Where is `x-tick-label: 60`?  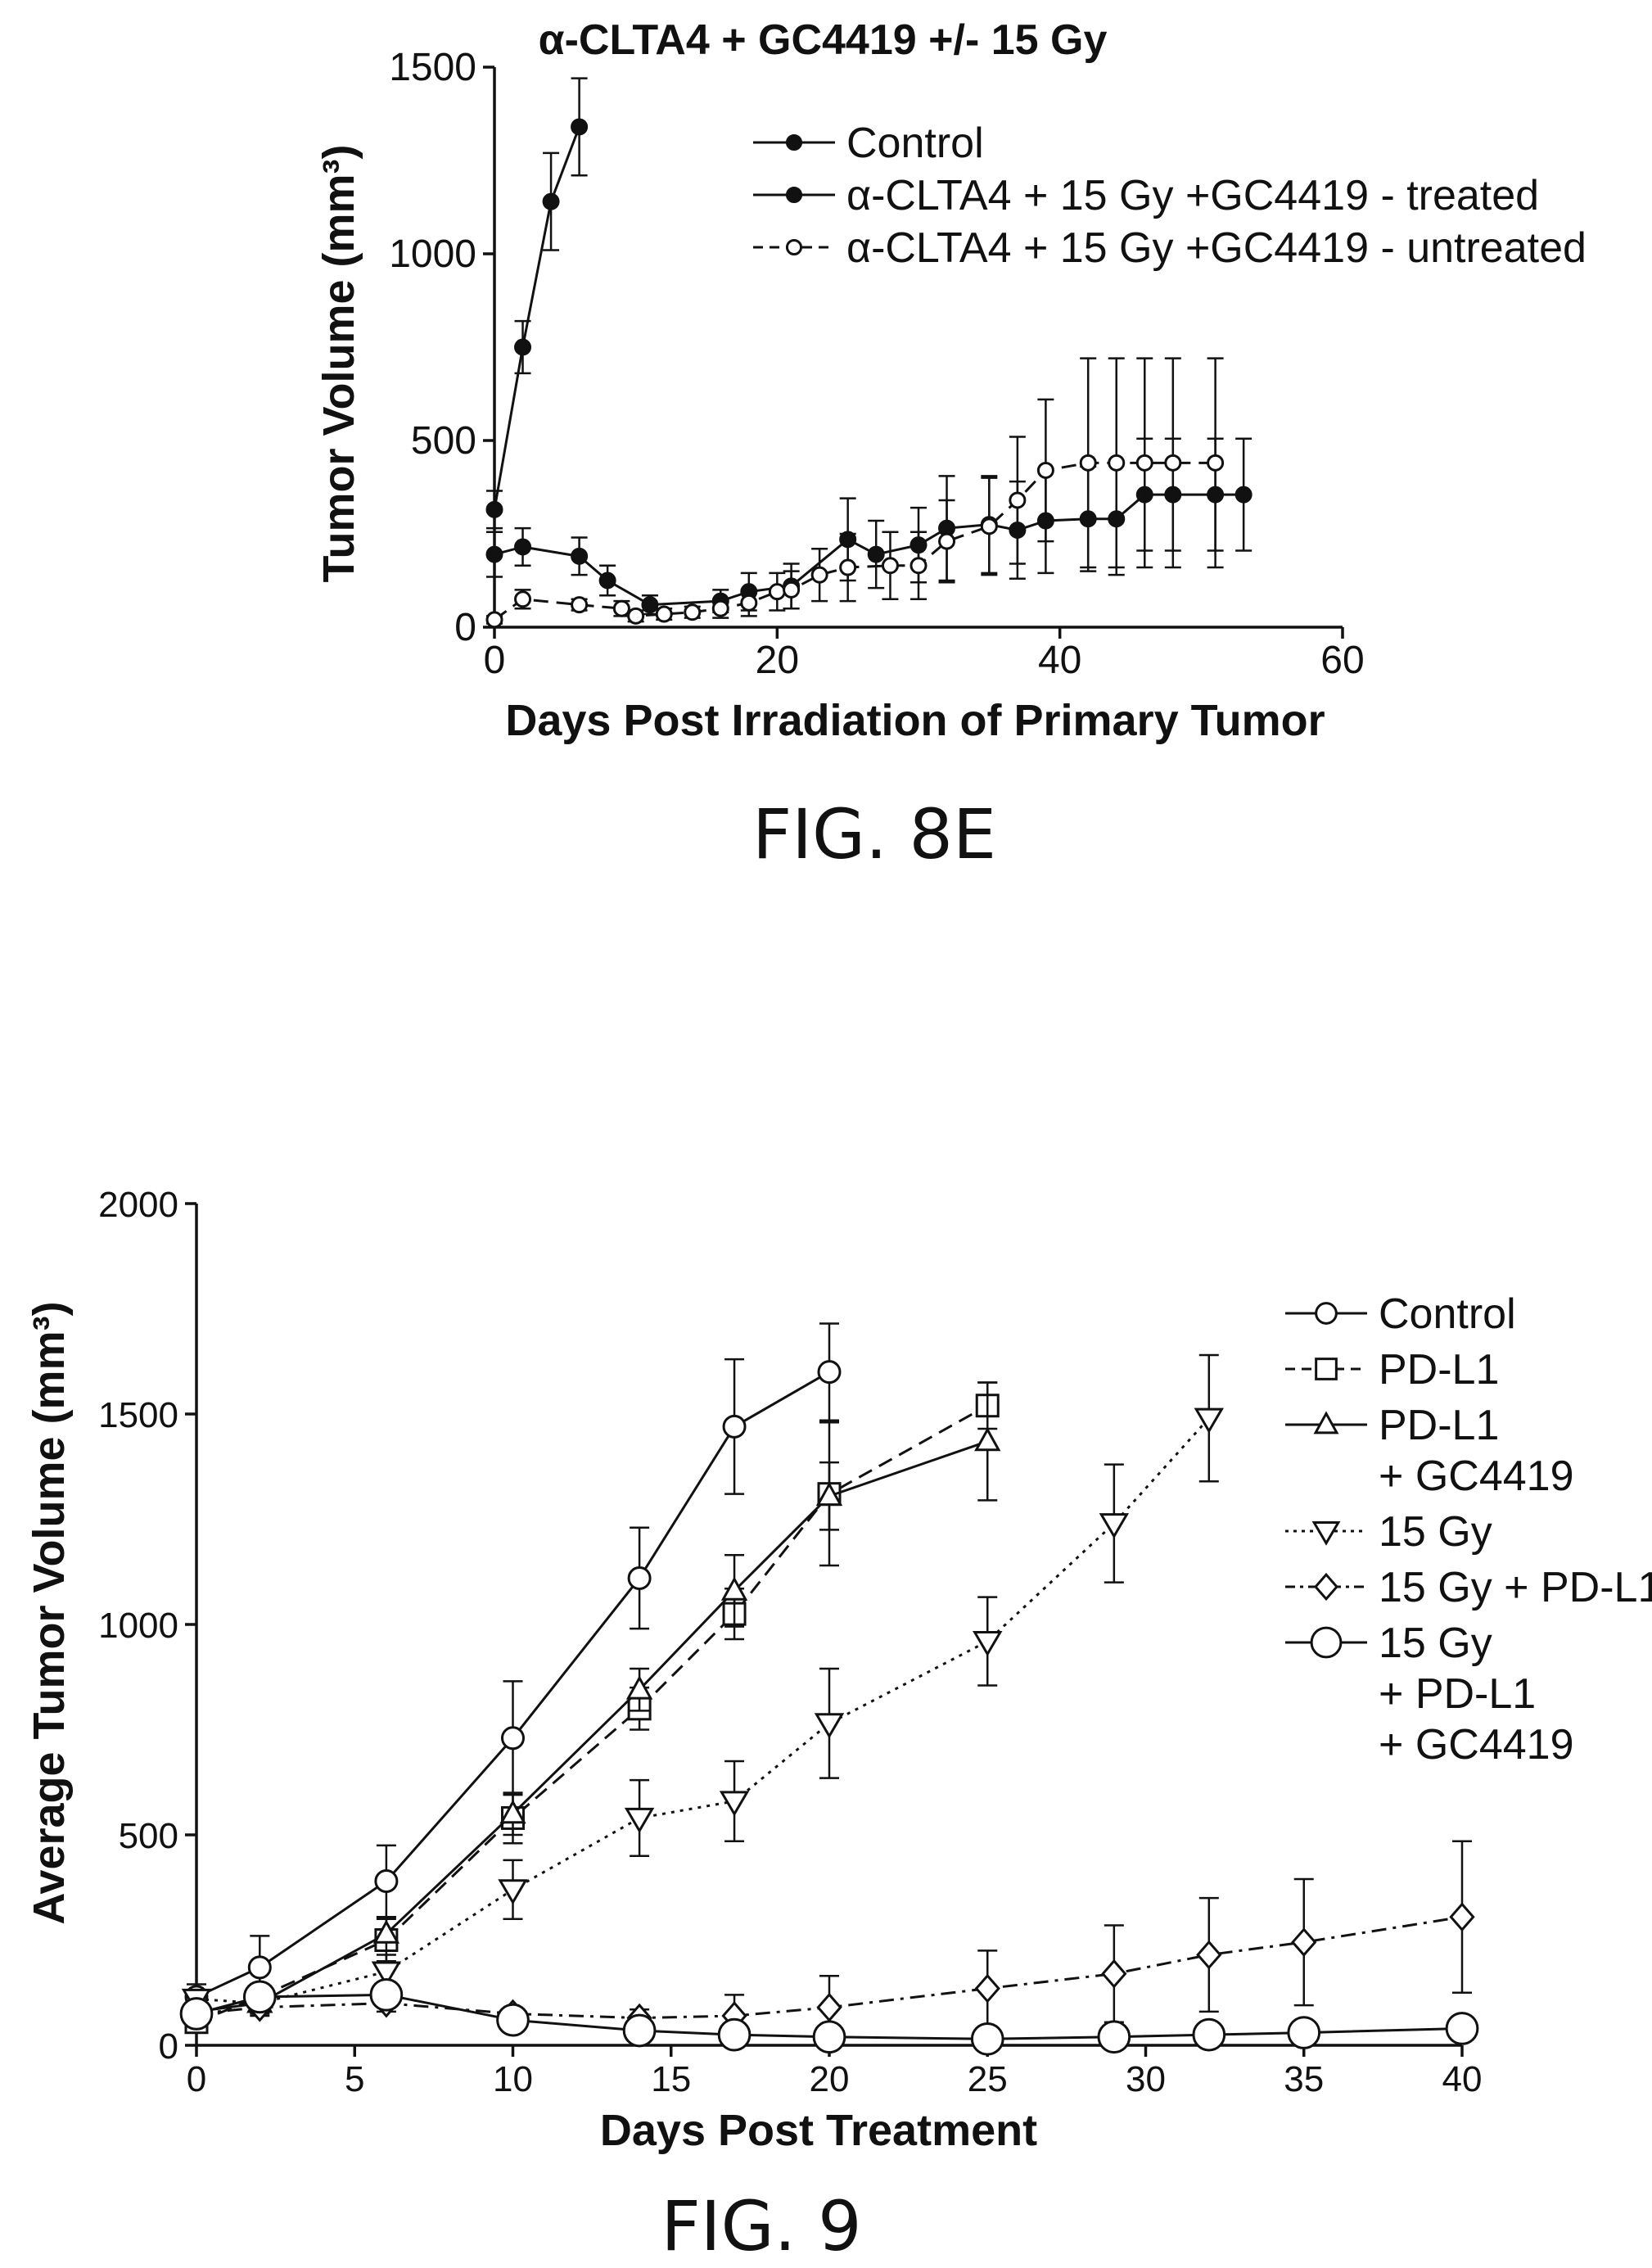
x-tick-label: 60 is located at coordinates (1342, 660).